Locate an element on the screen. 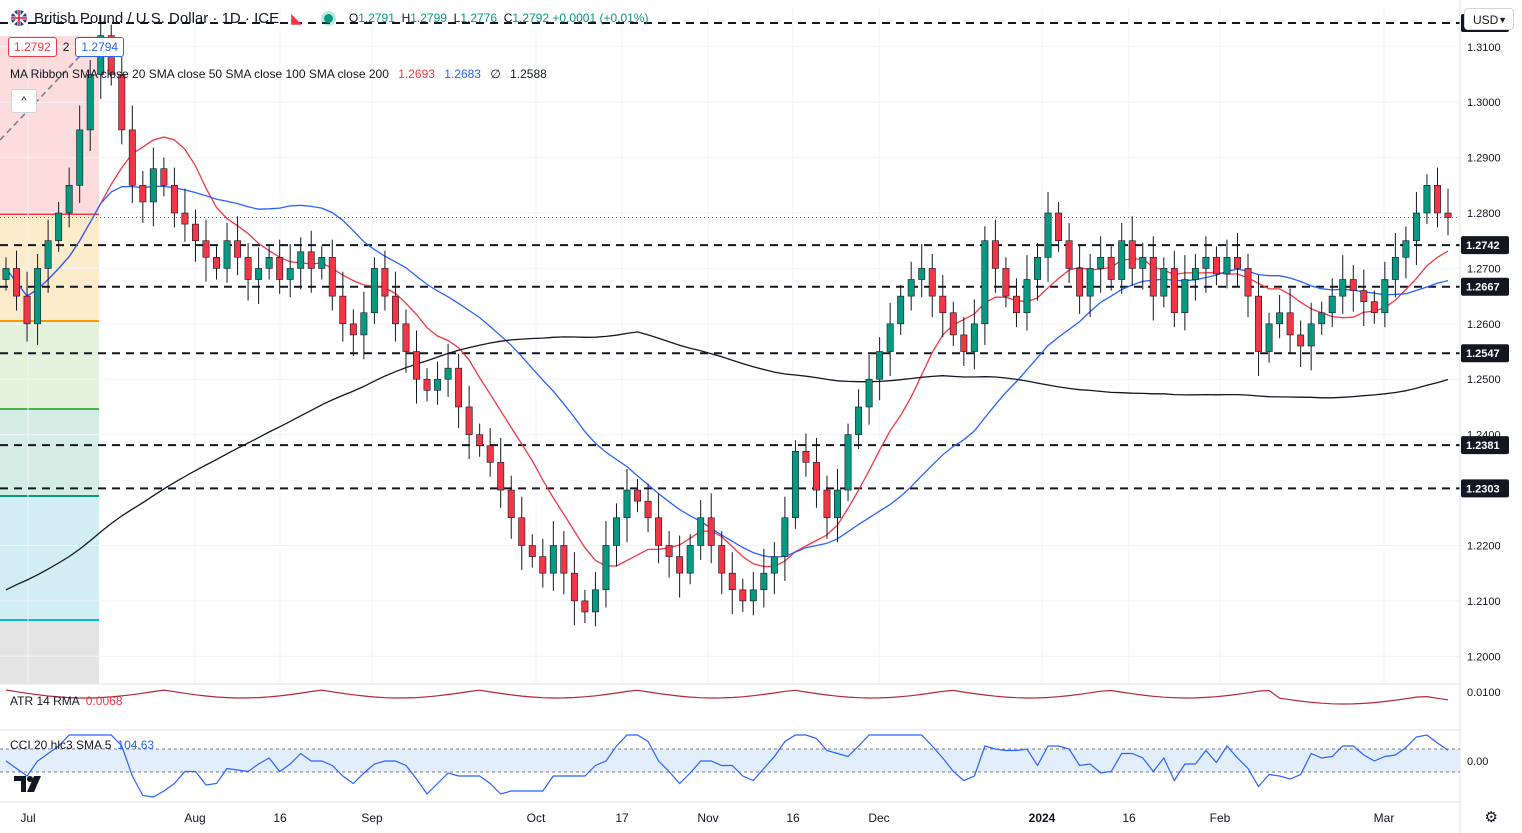  cci-legend: CCI 20 hlc3 SMA 5 104.63 is located at coordinates (82, 745).